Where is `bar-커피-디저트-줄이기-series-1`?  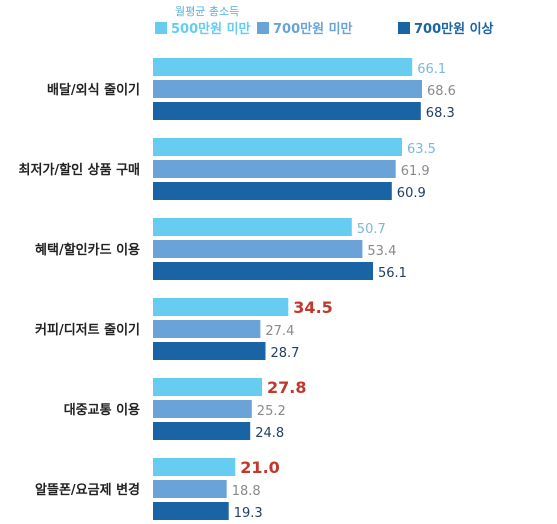
bar-커피-디저트-줄이기-series-1 is located at coordinates (221, 307).